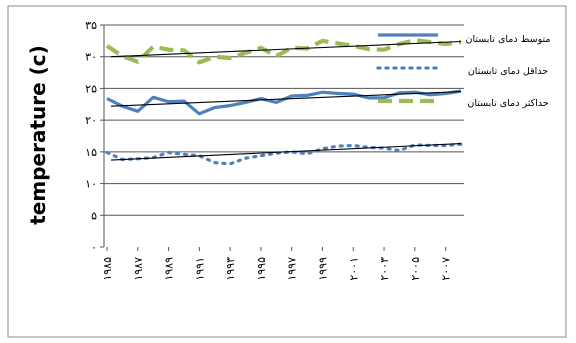 The width and height of the screenshot is (576, 343). What do you see at coordinates (107, 269) in the screenshot?
I see `x-tick-label: ۱۹۸۵` at bounding box center [107, 269].